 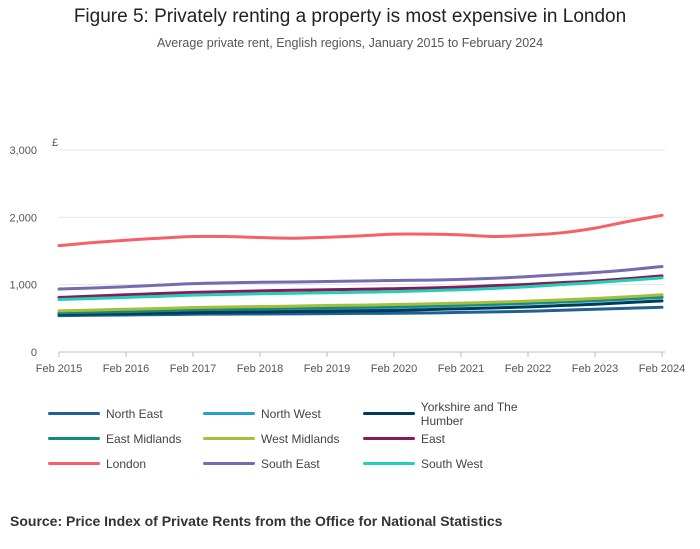 I want to click on x-tick-label: Feb 2019, so click(x=327, y=369).